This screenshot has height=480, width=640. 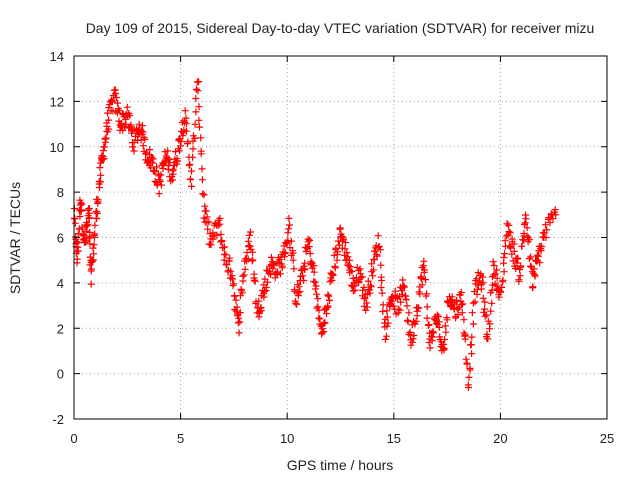 What do you see at coordinates (60, 283) in the screenshot?
I see `y-tick-label: 4` at bounding box center [60, 283].